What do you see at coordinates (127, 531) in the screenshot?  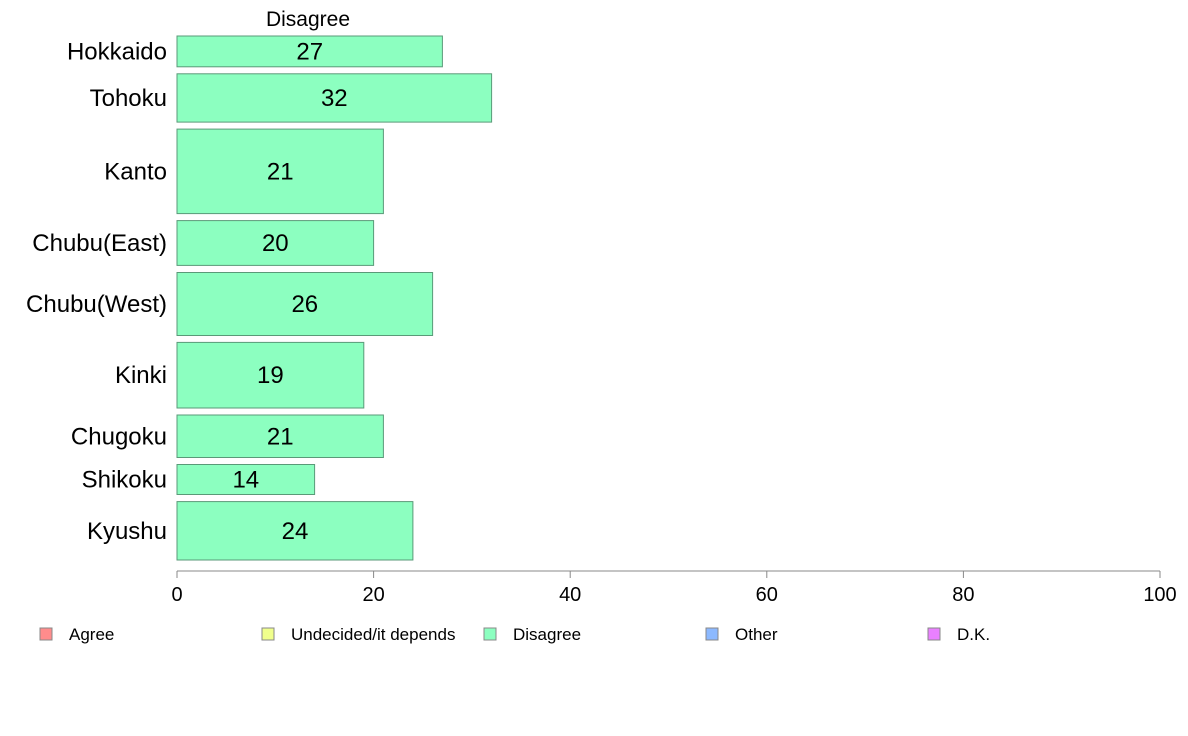 I see `category-label: Kyushu` at bounding box center [127, 531].